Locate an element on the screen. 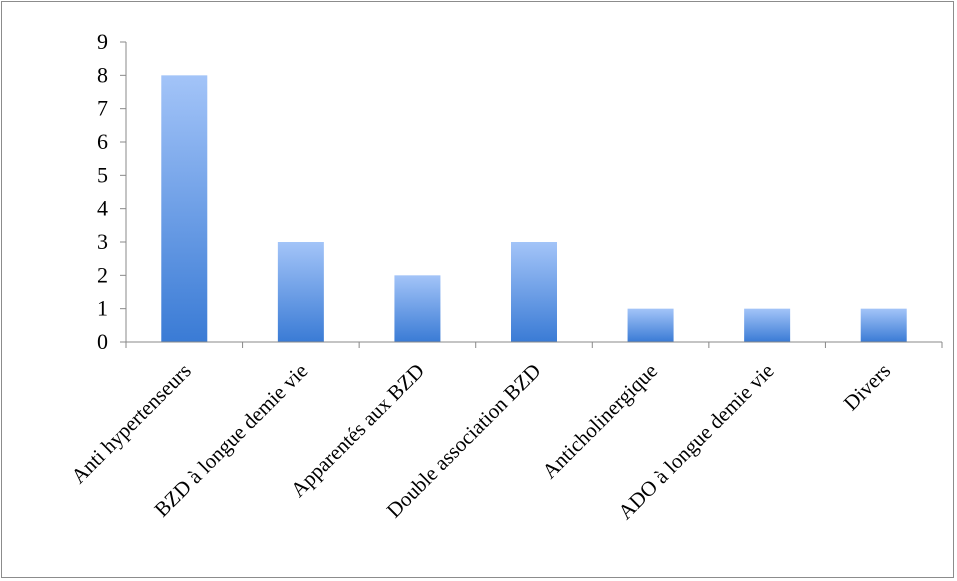 This screenshot has height=581, width=957. x-category-label: Divers is located at coordinates (867, 387).